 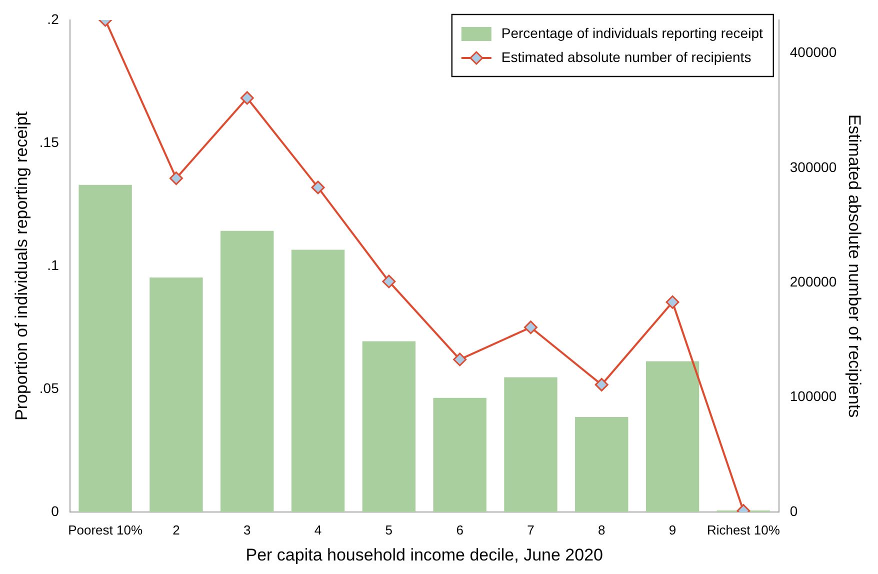 I want to click on x-tick-label: 8, so click(x=602, y=530).